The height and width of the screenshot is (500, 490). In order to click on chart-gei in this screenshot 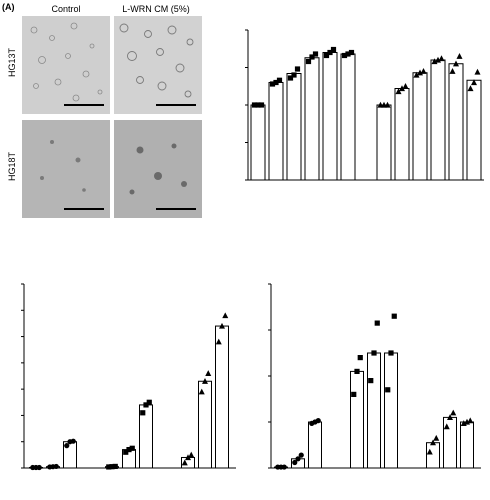, I will do `click(364, 105)`.